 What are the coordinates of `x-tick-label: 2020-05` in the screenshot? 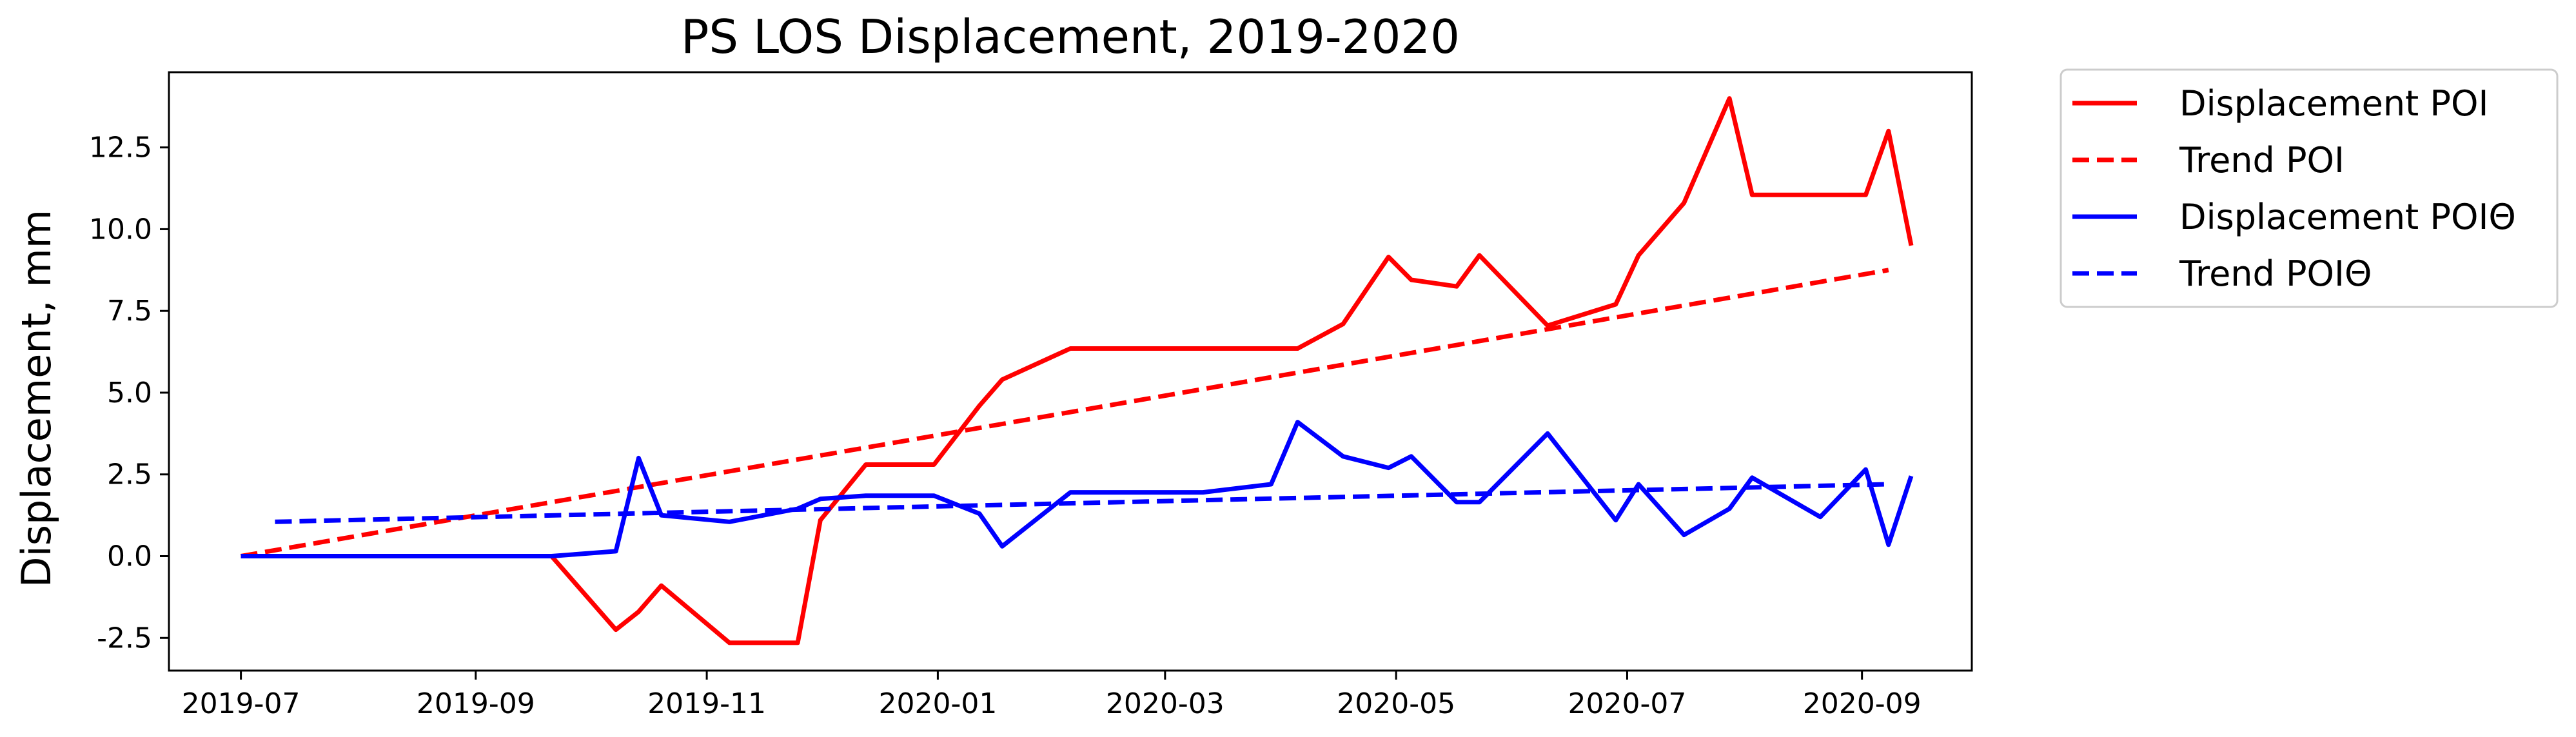 It's located at (1396, 703).